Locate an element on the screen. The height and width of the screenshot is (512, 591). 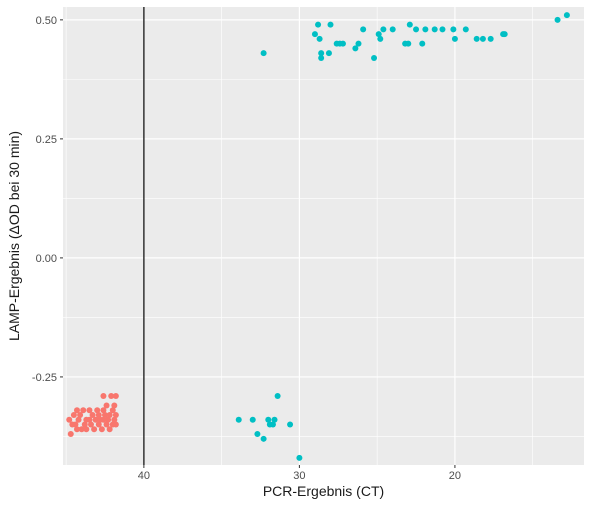
x-axis-ticks: 40 30 20 is located at coordinates (299, 473).